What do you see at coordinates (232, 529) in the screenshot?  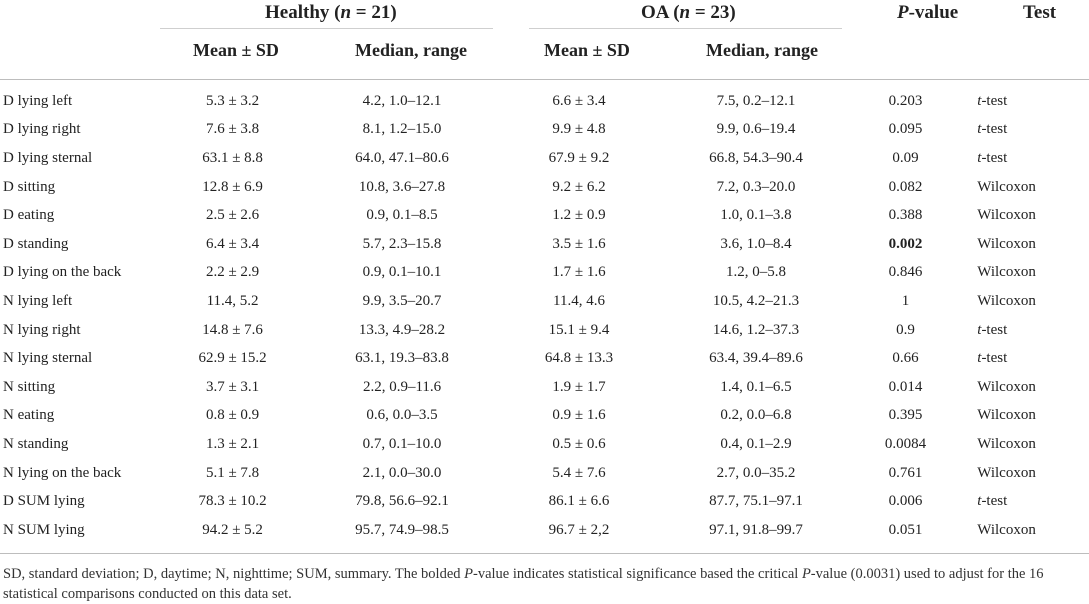 I see `healthy-mean-cell: 94.2 ± 5.2` at bounding box center [232, 529].